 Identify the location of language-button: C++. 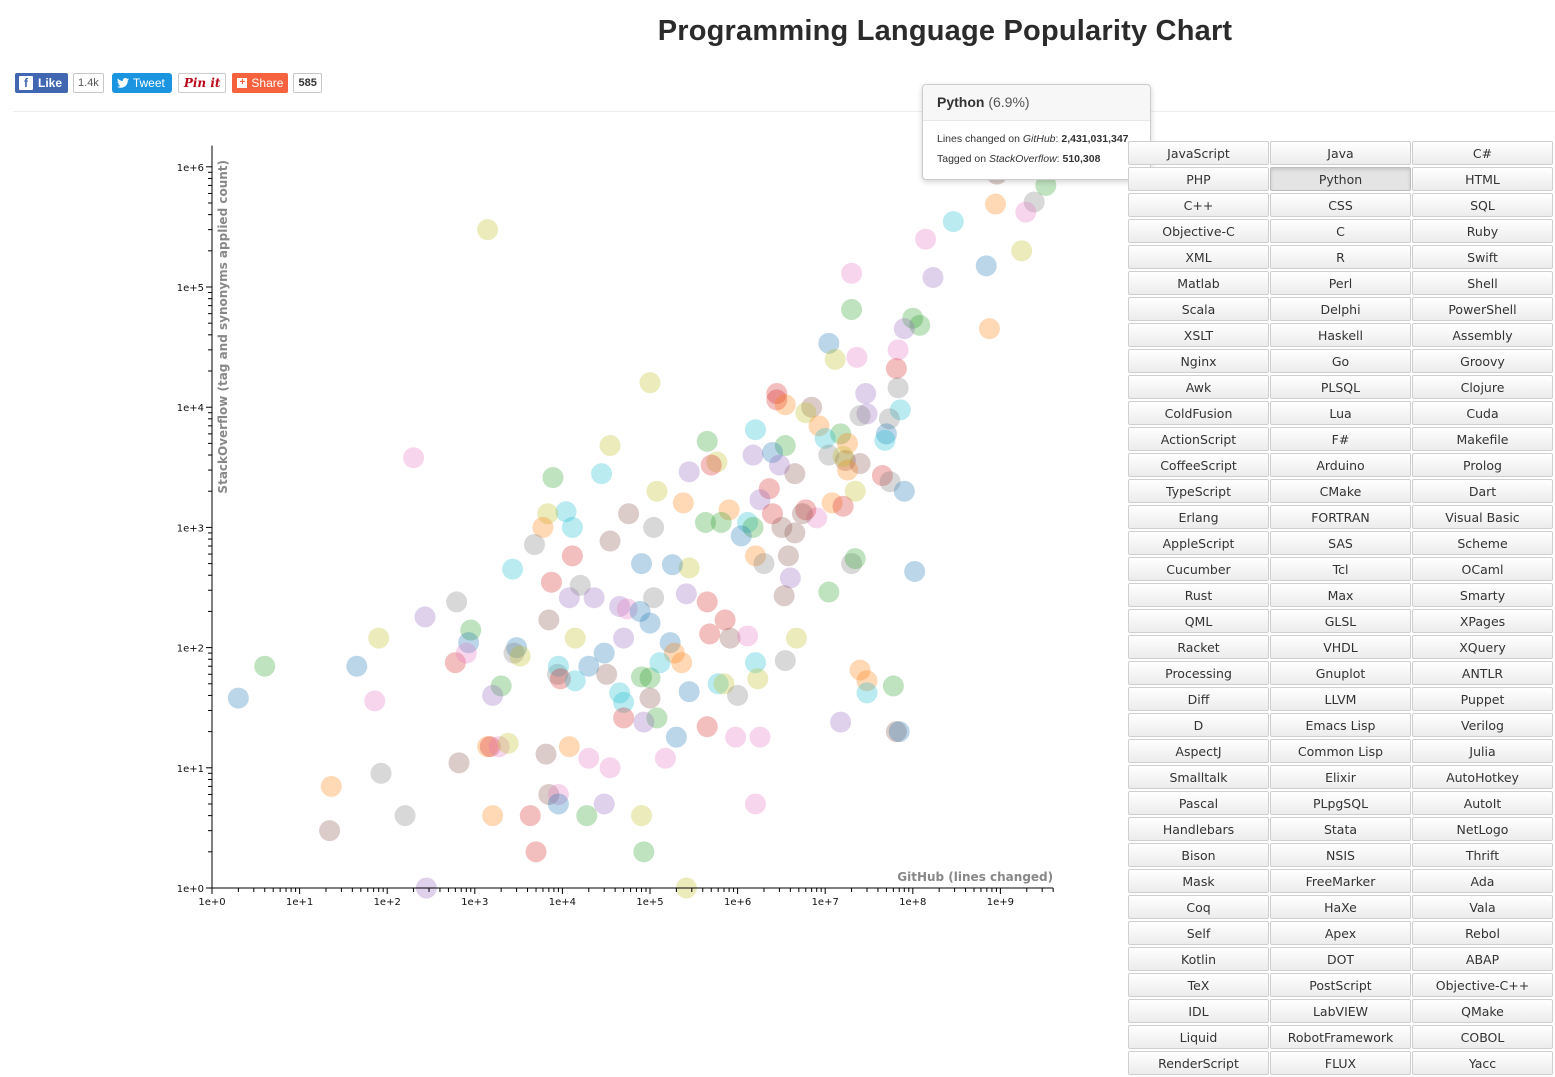
(1198, 205).